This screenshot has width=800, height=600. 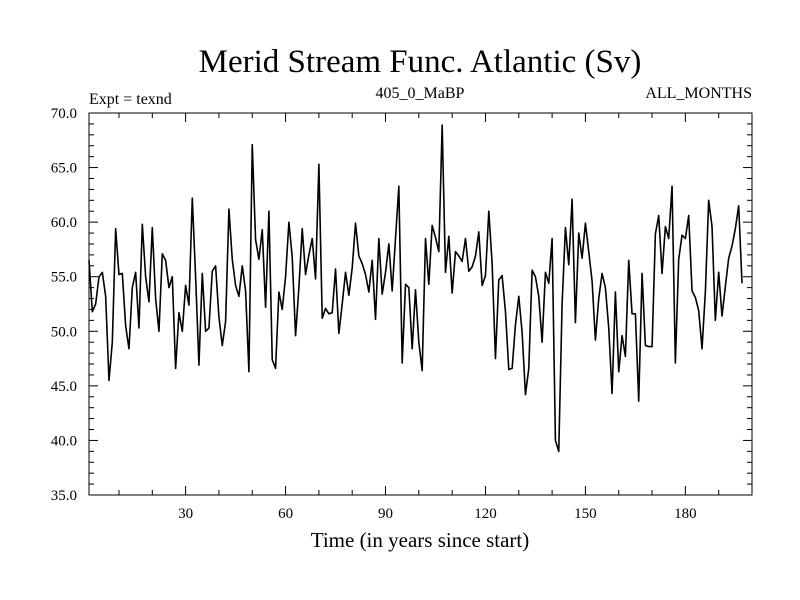 I want to click on months-label: ALL_MONTHS, so click(x=698, y=93).